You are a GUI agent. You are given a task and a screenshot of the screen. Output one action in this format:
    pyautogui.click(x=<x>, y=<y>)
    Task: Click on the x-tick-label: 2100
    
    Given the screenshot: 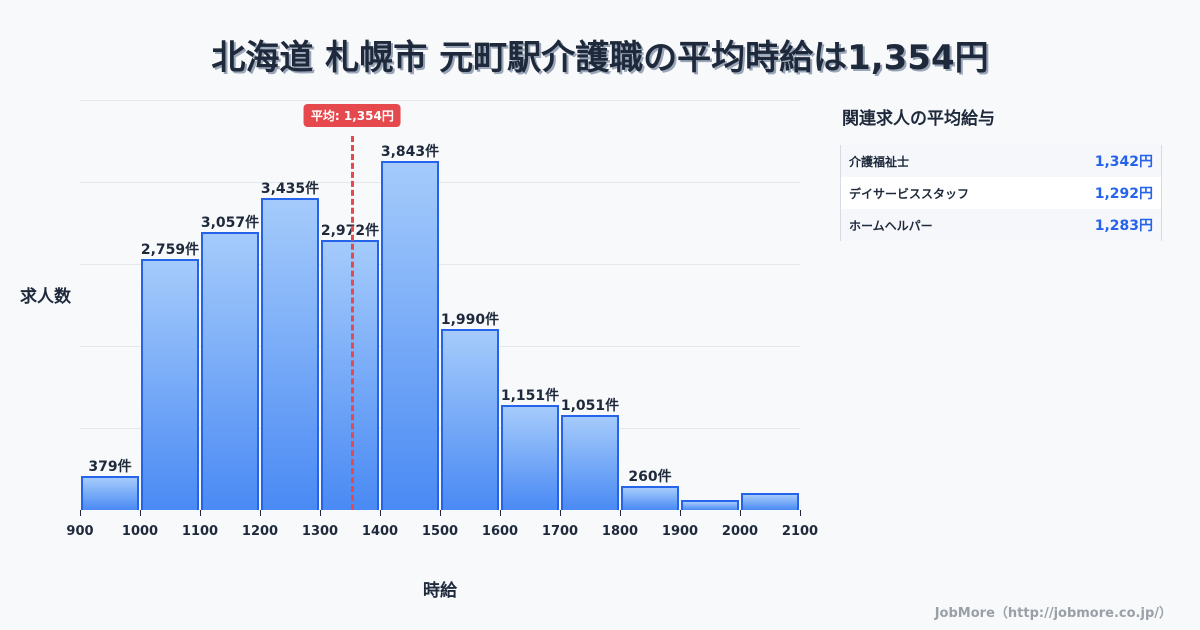 What is the action you would take?
    pyautogui.click(x=800, y=531)
    